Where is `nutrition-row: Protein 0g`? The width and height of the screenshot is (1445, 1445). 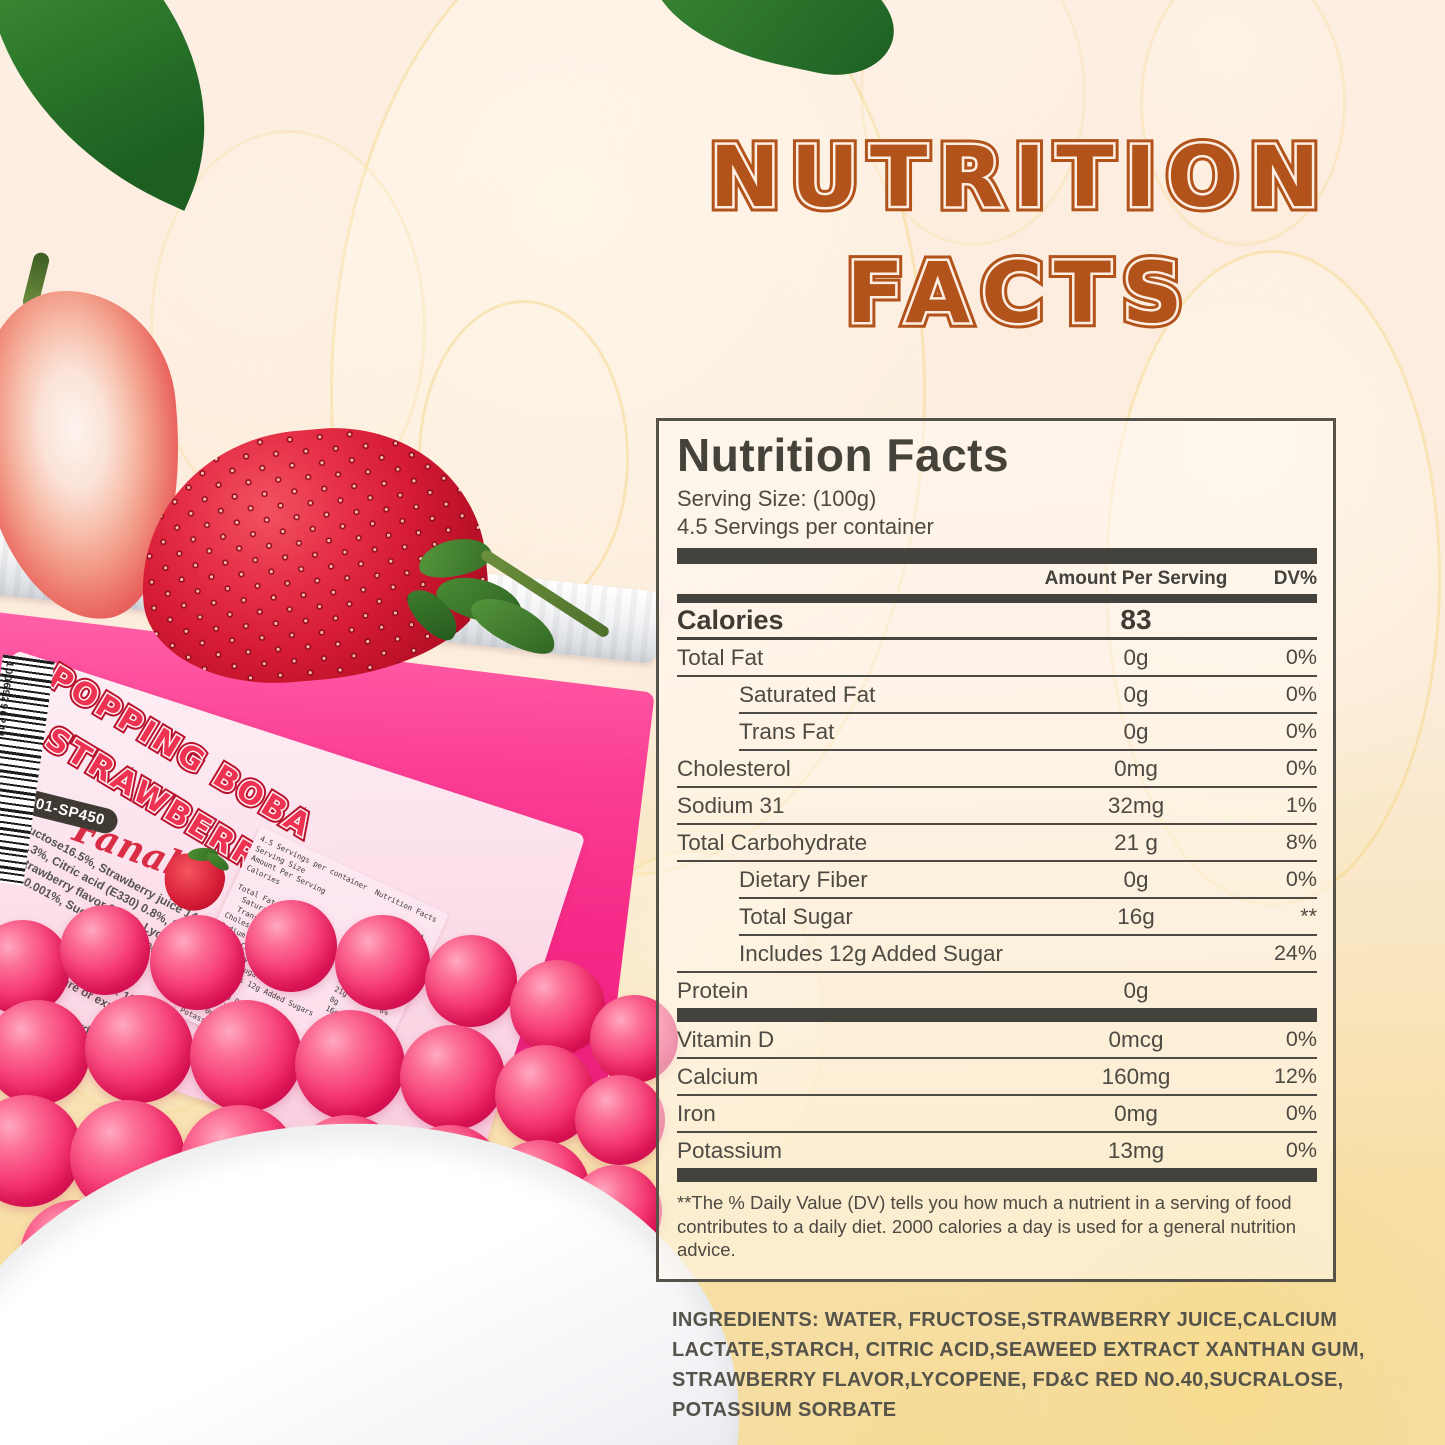 nutrition-row: Protein 0g is located at coordinates (913, 990).